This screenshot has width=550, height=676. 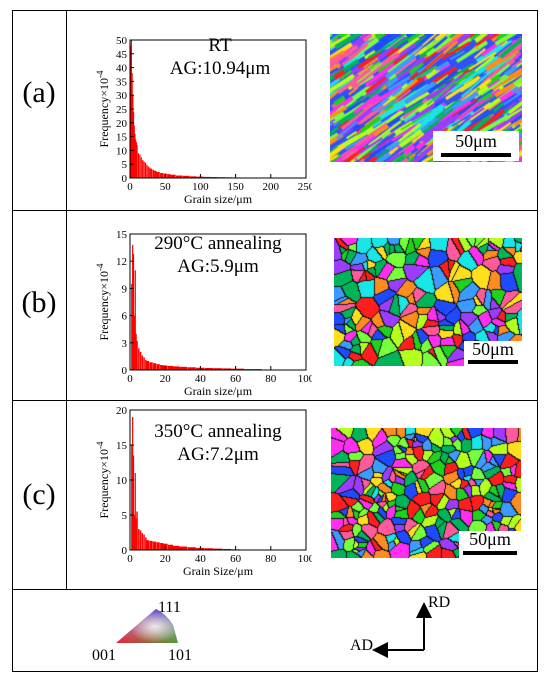 What do you see at coordinates (428, 302) in the screenshot?
I see `ebsd-map-b: 50μm` at bounding box center [428, 302].